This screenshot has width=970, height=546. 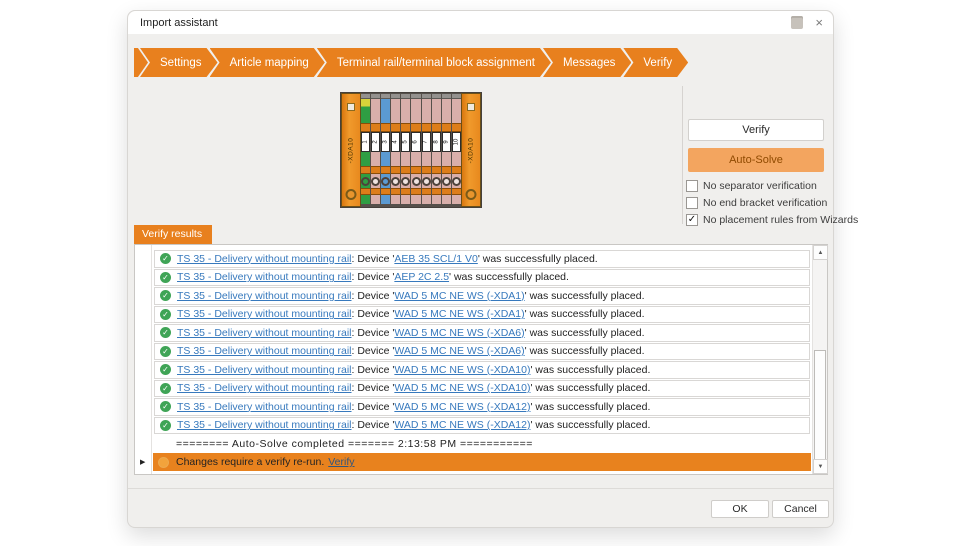 I want to click on terminal-block: 3, so click(x=386, y=150).